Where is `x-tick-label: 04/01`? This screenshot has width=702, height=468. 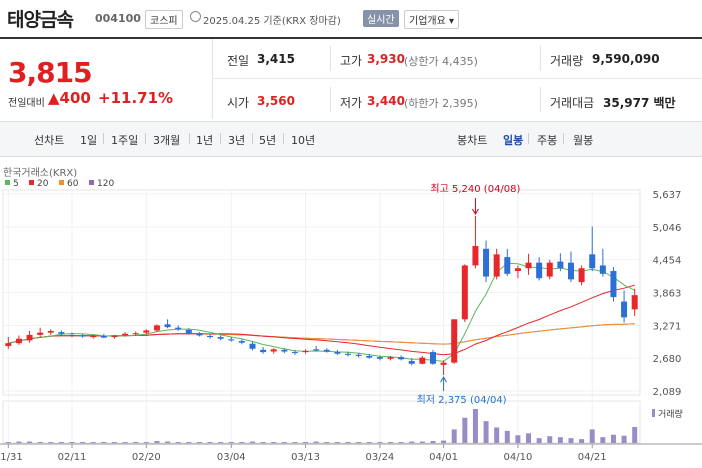 x-tick-label: 04/01 is located at coordinates (443, 457).